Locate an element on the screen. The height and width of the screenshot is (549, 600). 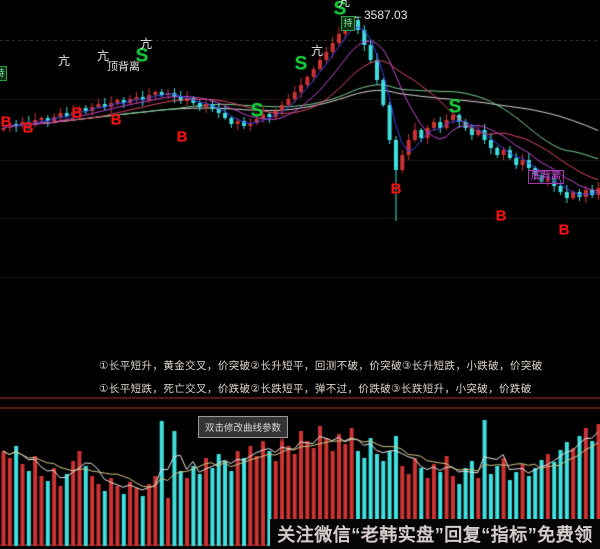
wechat-promo-banner: 关注微信“老韩实盘”回复“指标”免费领 is located at coordinates (435, 534).